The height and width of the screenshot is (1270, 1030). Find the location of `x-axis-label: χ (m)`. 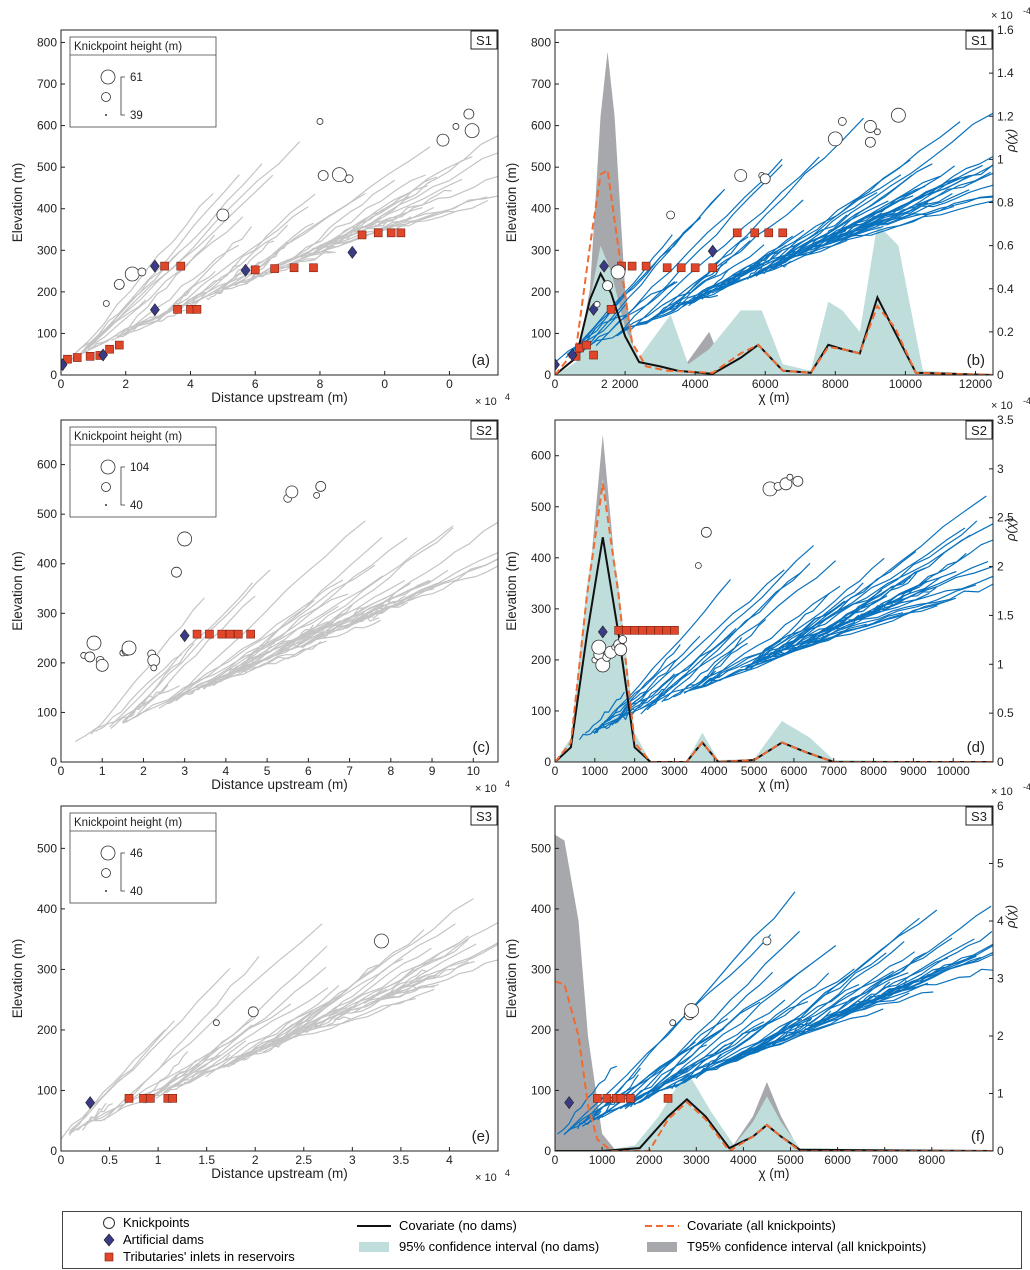

x-axis-label: χ (m) is located at coordinates (773, 1173).